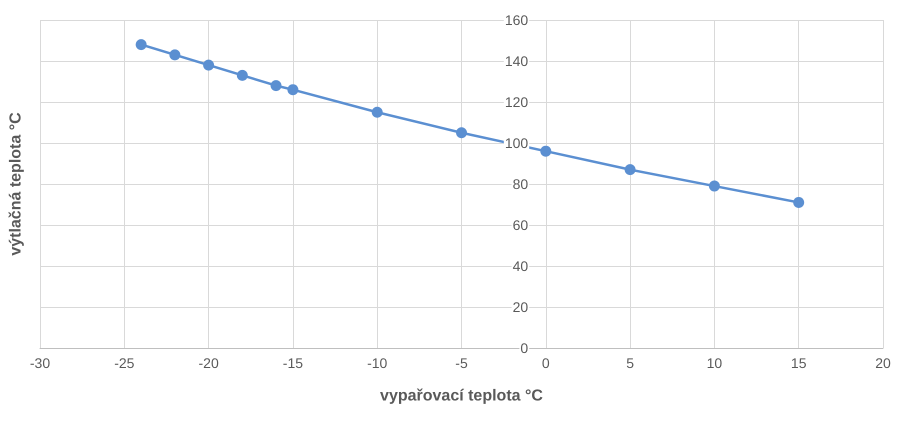 This screenshot has width=903, height=430. Describe the element at coordinates (462, 396) in the screenshot. I see `x-axis-title: vypařovací teplota °C` at that location.